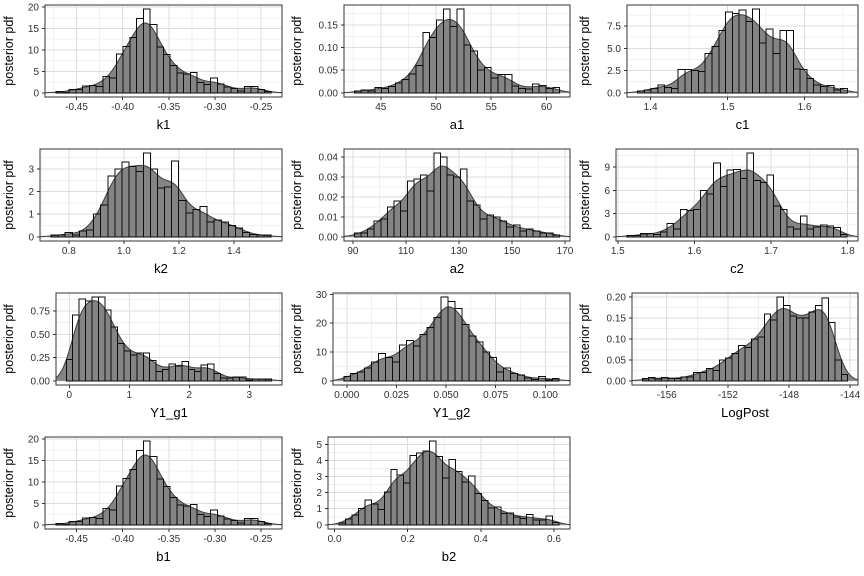  Describe the element at coordinates (759, 393) in the screenshot. I see `x-axis: -156 -152 -148 -144` at that location.